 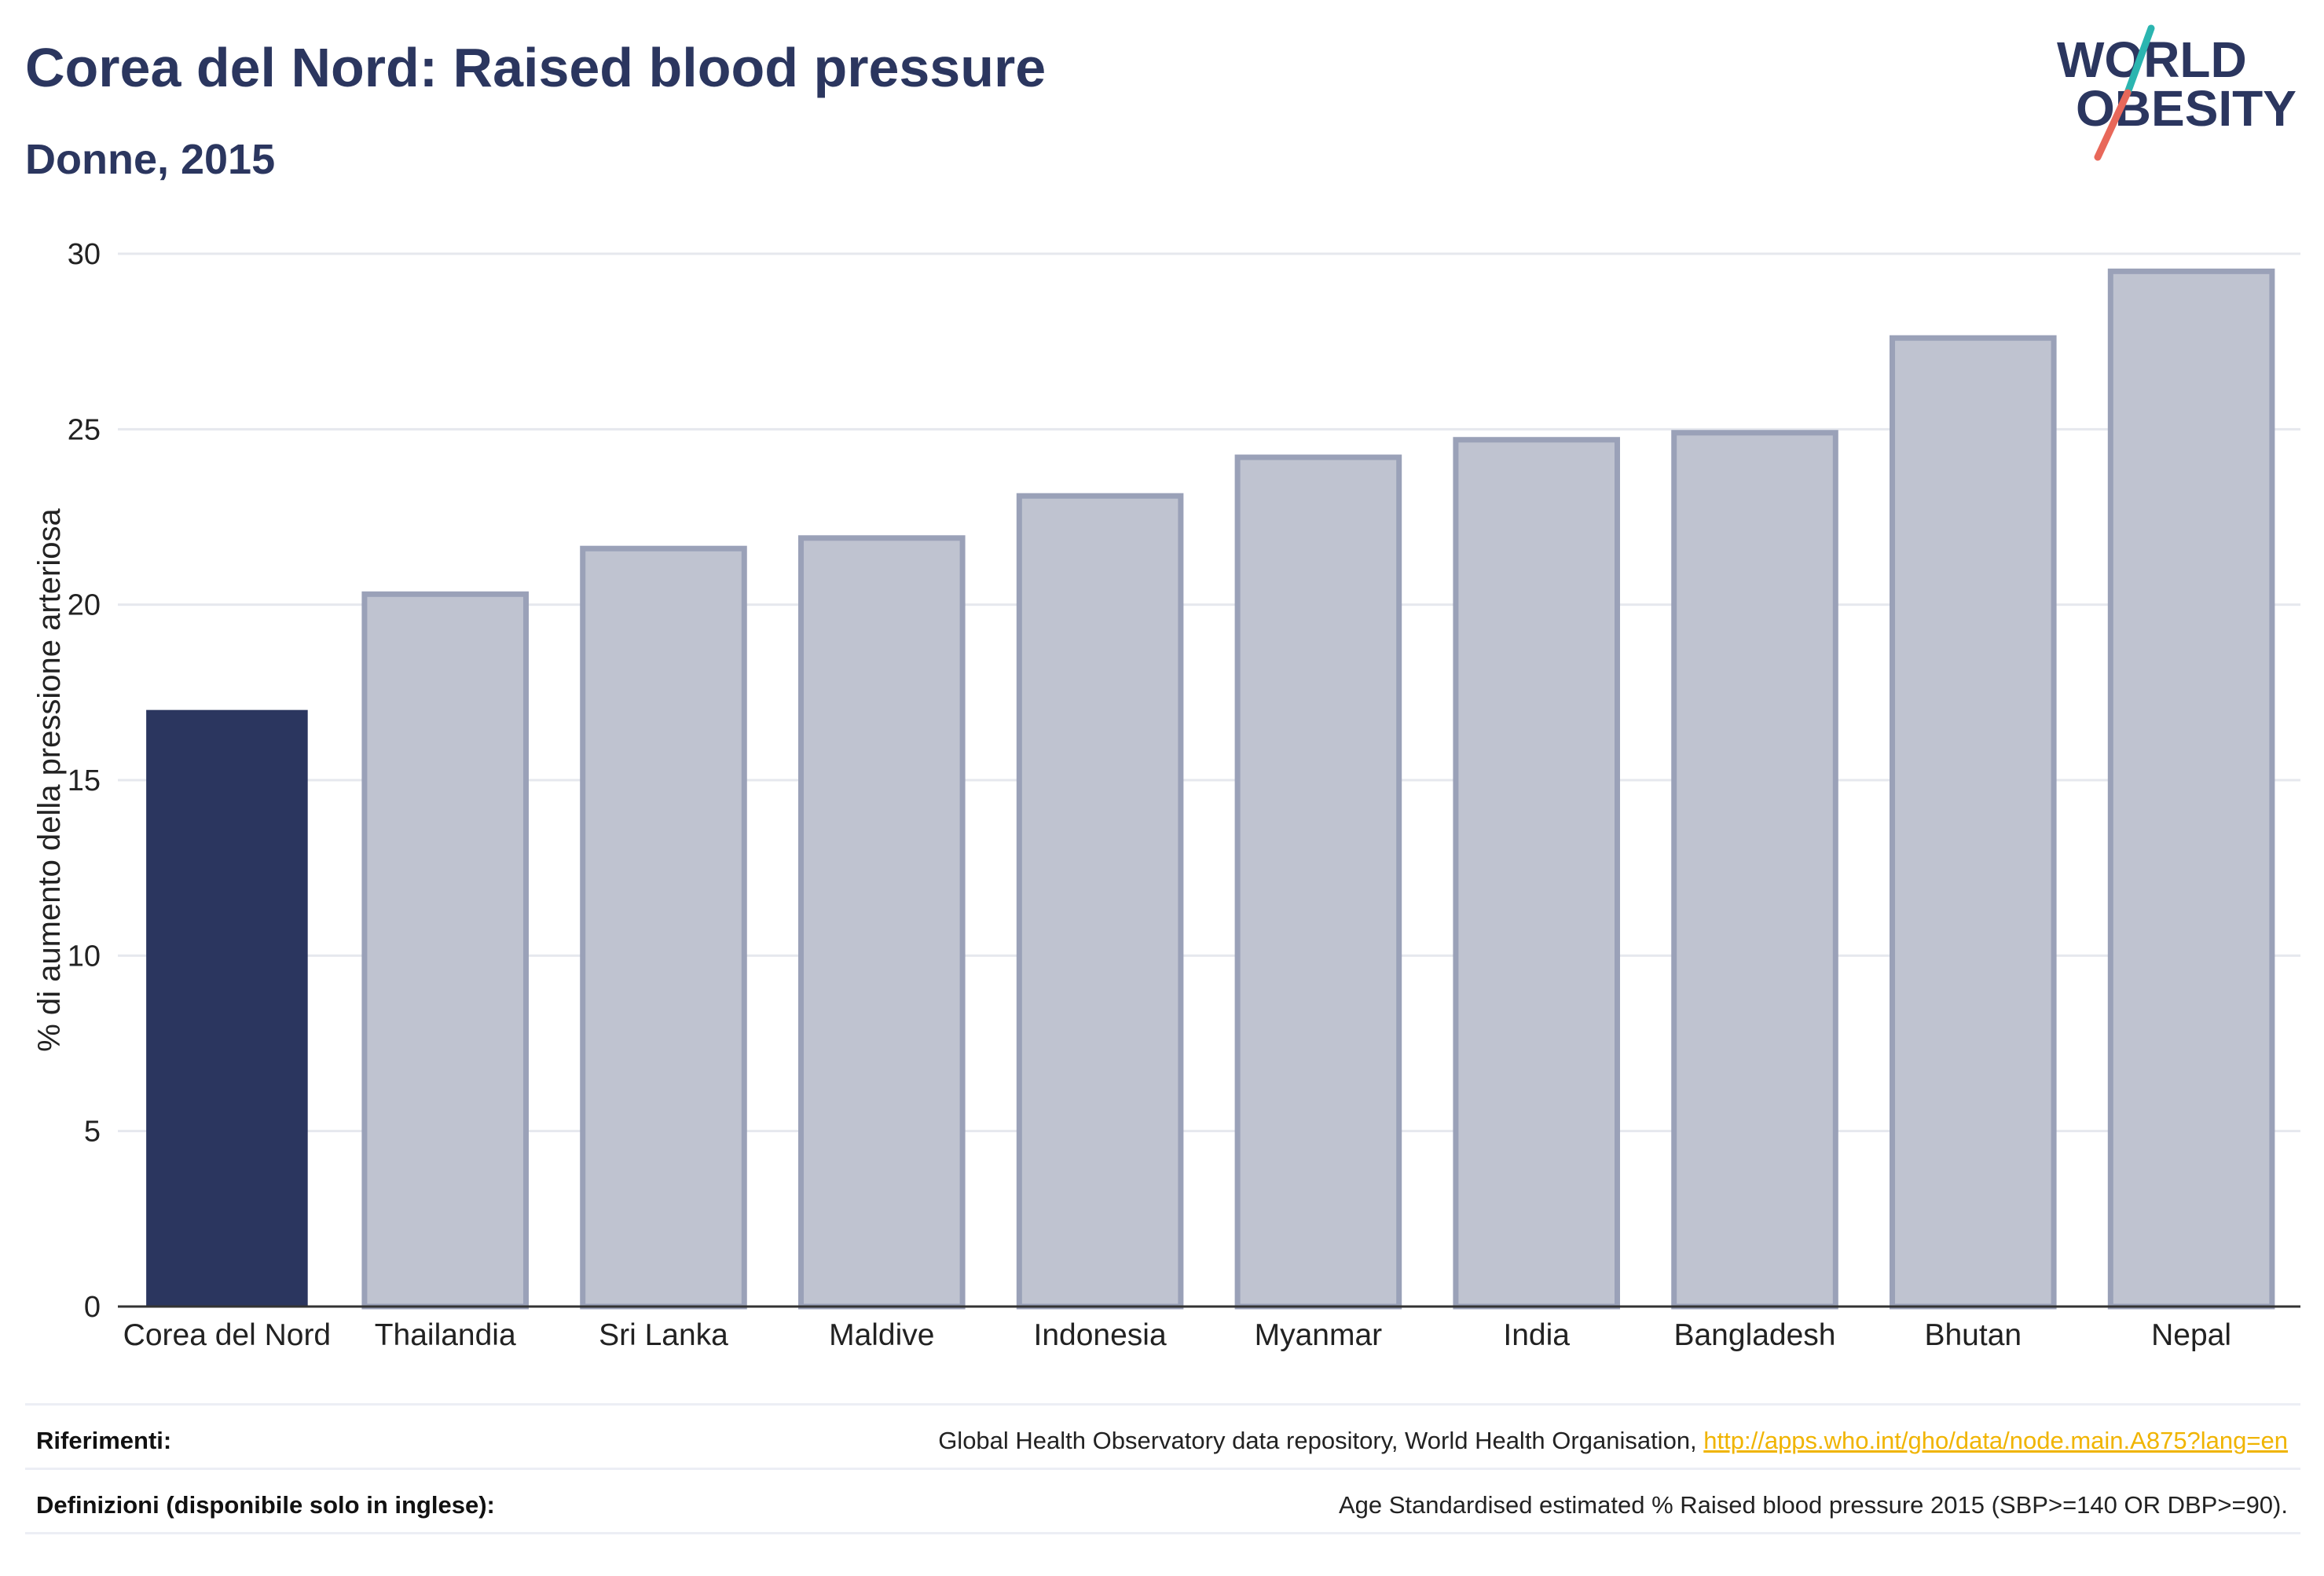 I want to click on references-label: Riferimenti:, so click(x=104, y=1440).